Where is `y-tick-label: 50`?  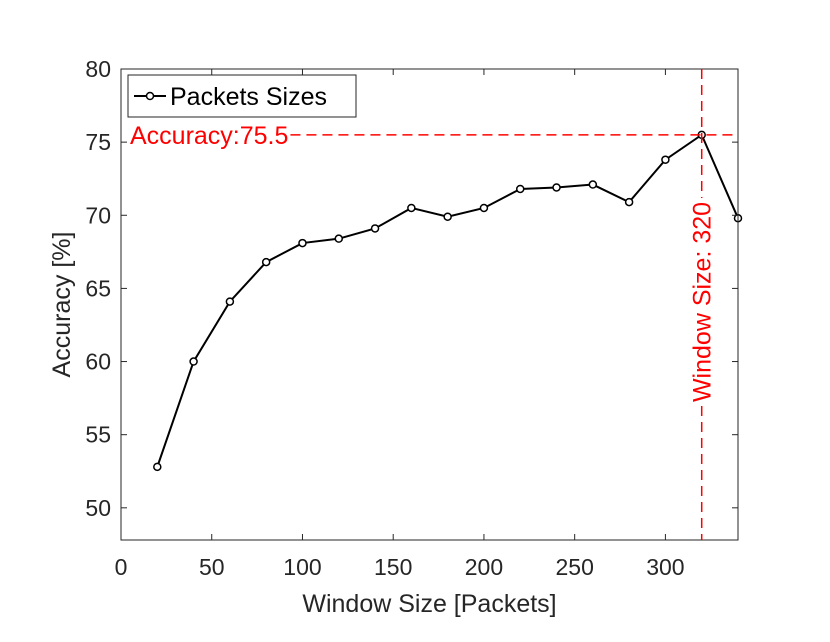 y-tick-label: 50 is located at coordinates (98, 508).